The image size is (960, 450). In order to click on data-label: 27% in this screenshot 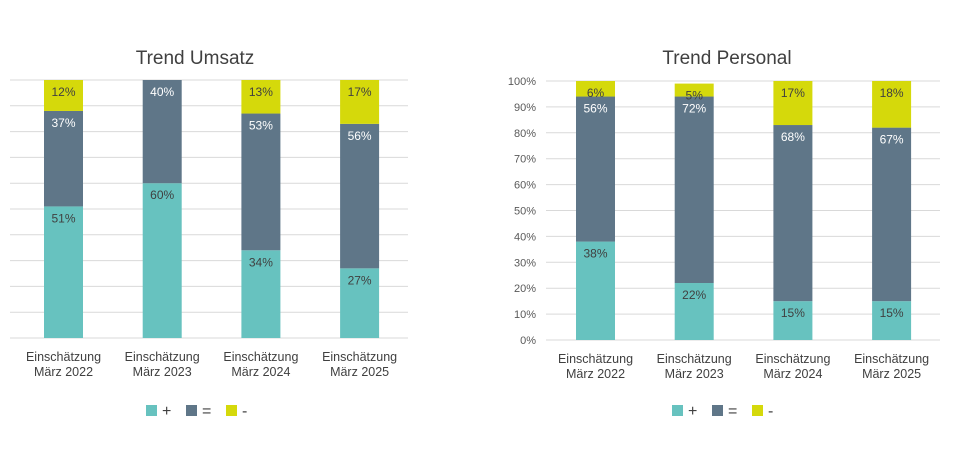, I will do `click(360, 280)`.